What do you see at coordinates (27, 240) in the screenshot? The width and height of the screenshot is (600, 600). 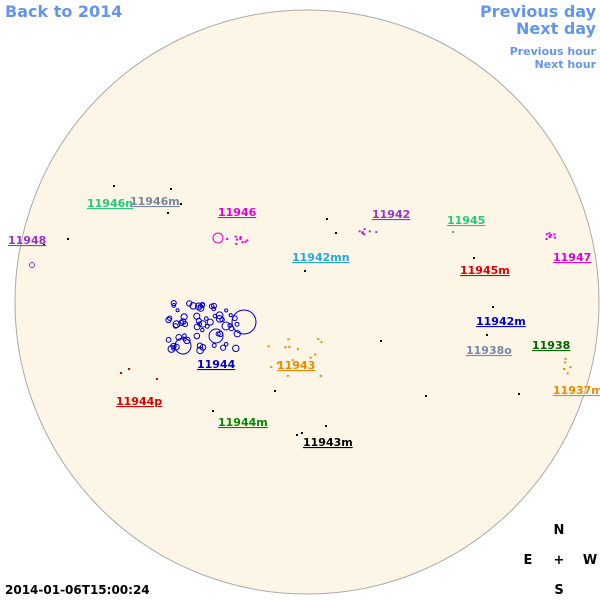 I see `region-label: 11948` at bounding box center [27, 240].